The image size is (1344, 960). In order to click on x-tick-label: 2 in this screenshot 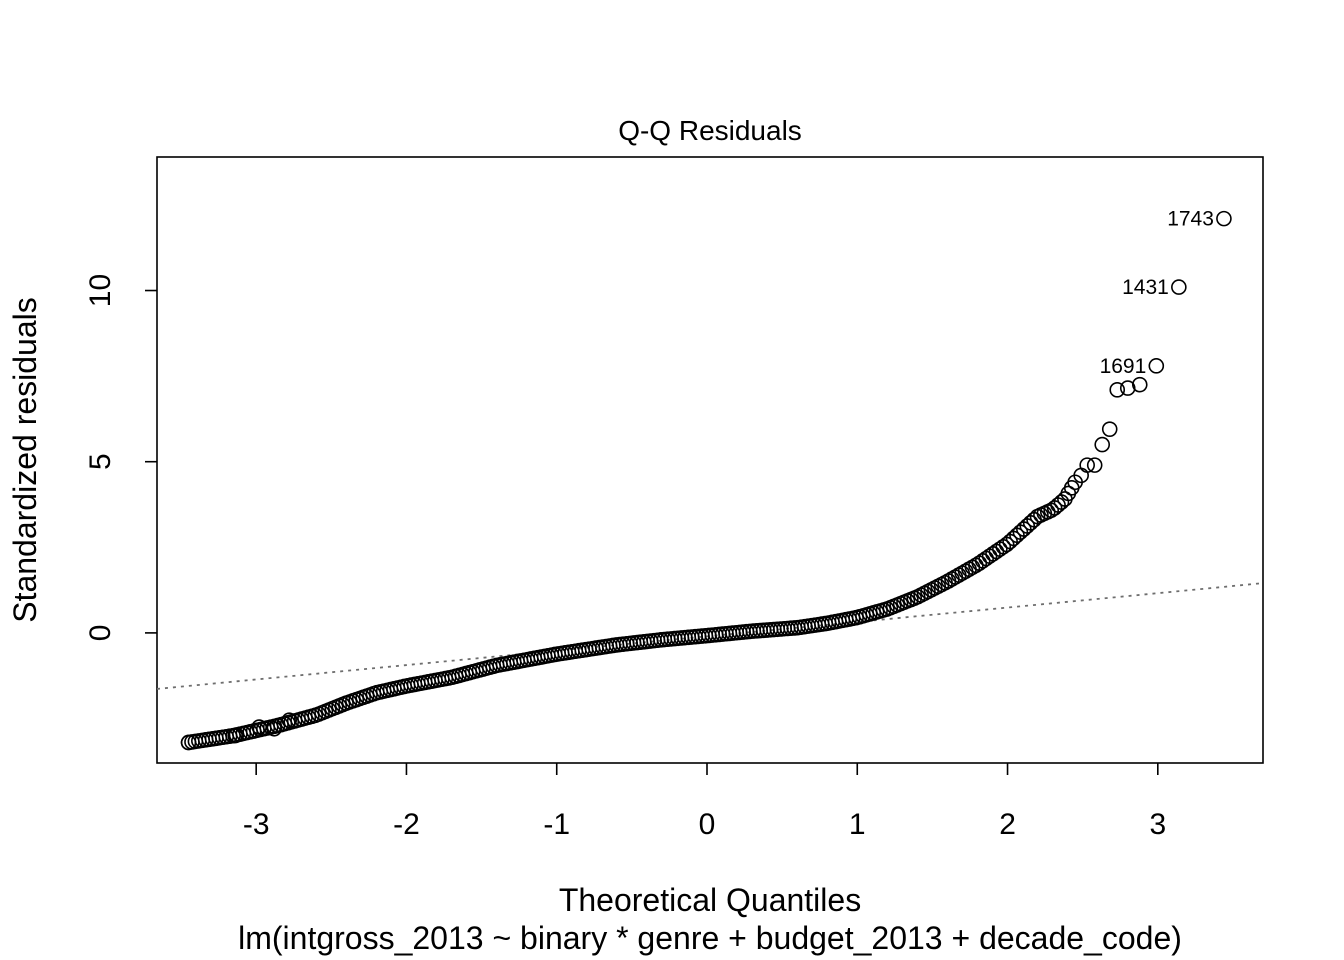, I will do `click(1007, 824)`.